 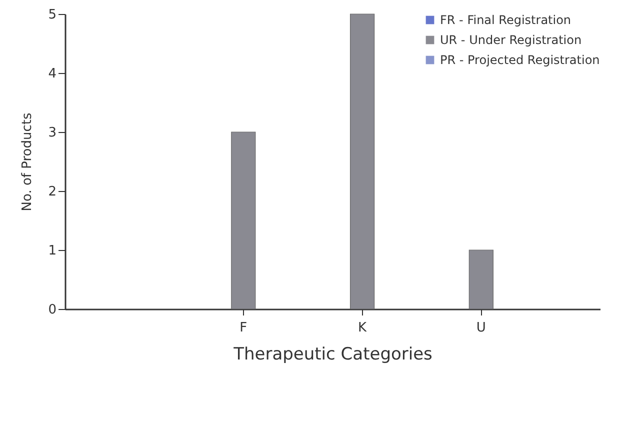 I want to click on y-tick-label: 3, so click(x=52, y=133).